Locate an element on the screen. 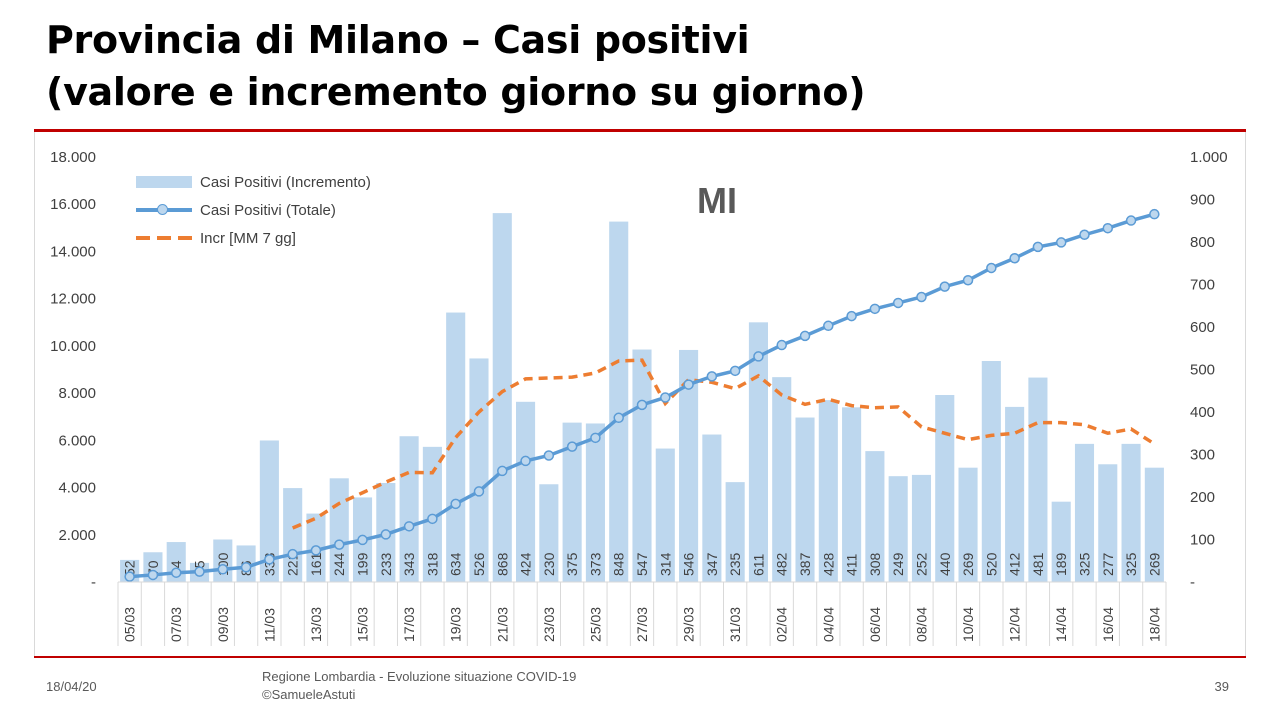 The image size is (1280, 720). bar-value-label: 387 is located at coordinates (805, 564).